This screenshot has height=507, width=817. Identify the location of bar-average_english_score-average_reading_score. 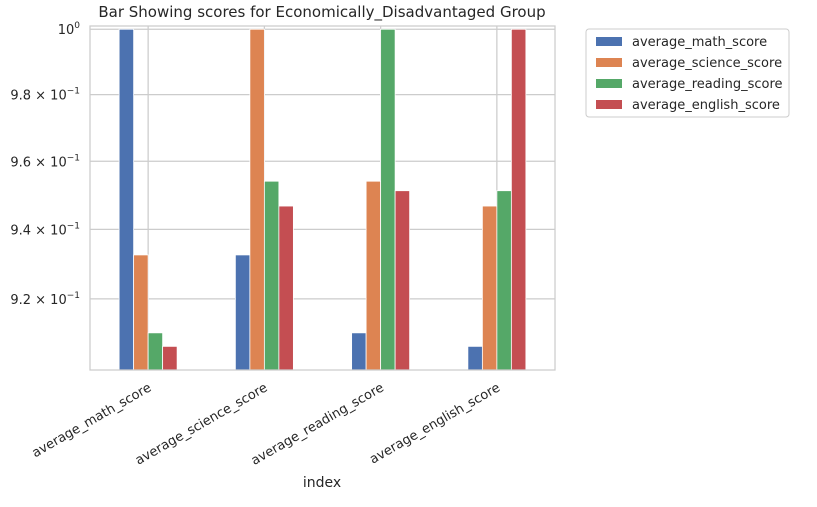
(402, 280).